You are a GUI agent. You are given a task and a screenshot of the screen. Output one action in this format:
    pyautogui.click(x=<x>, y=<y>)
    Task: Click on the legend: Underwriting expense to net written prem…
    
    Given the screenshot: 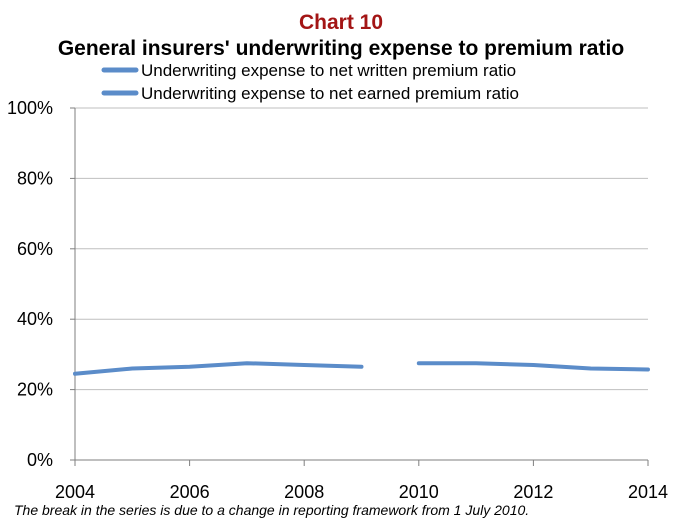 What is the action you would take?
    pyautogui.click(x=310, y=82)
    